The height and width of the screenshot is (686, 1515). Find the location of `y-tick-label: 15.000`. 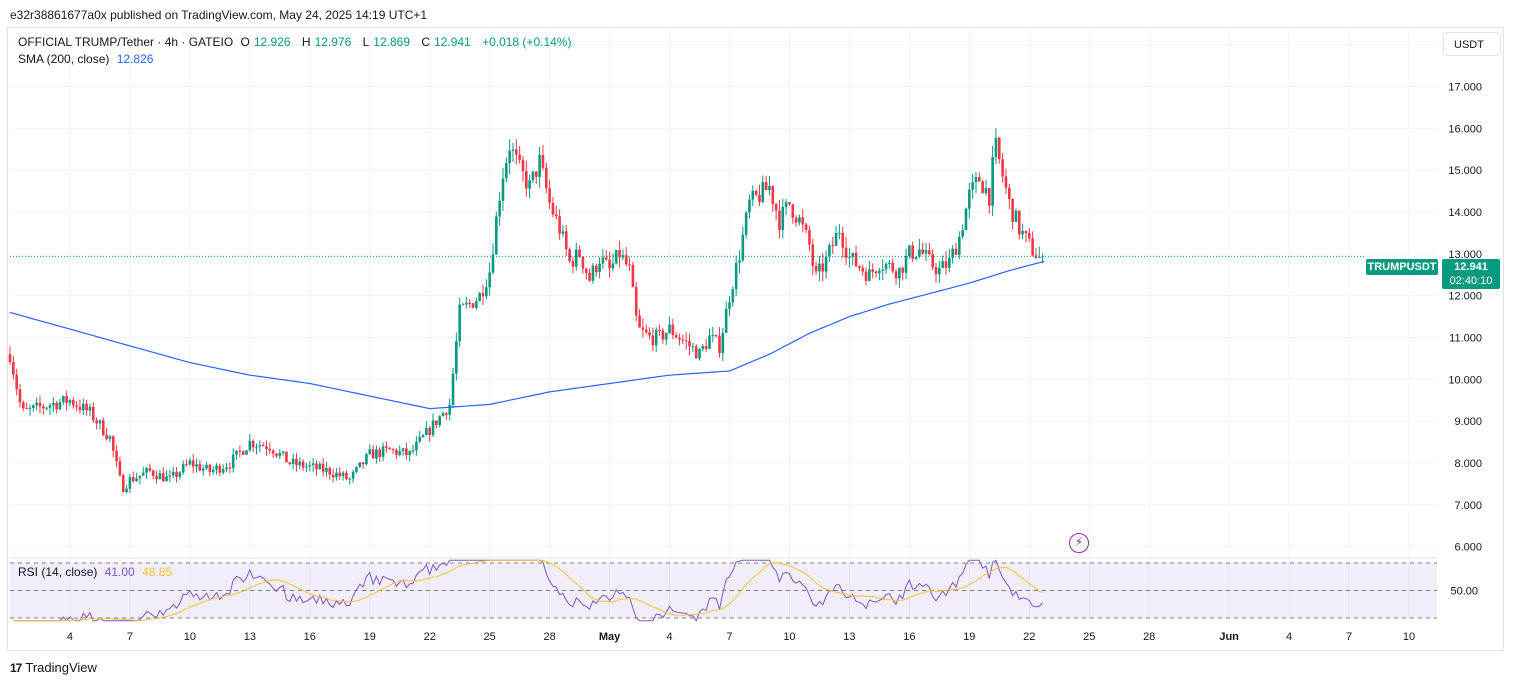

y-tick-label: 15.000 is located at coordinates (1465, 171).